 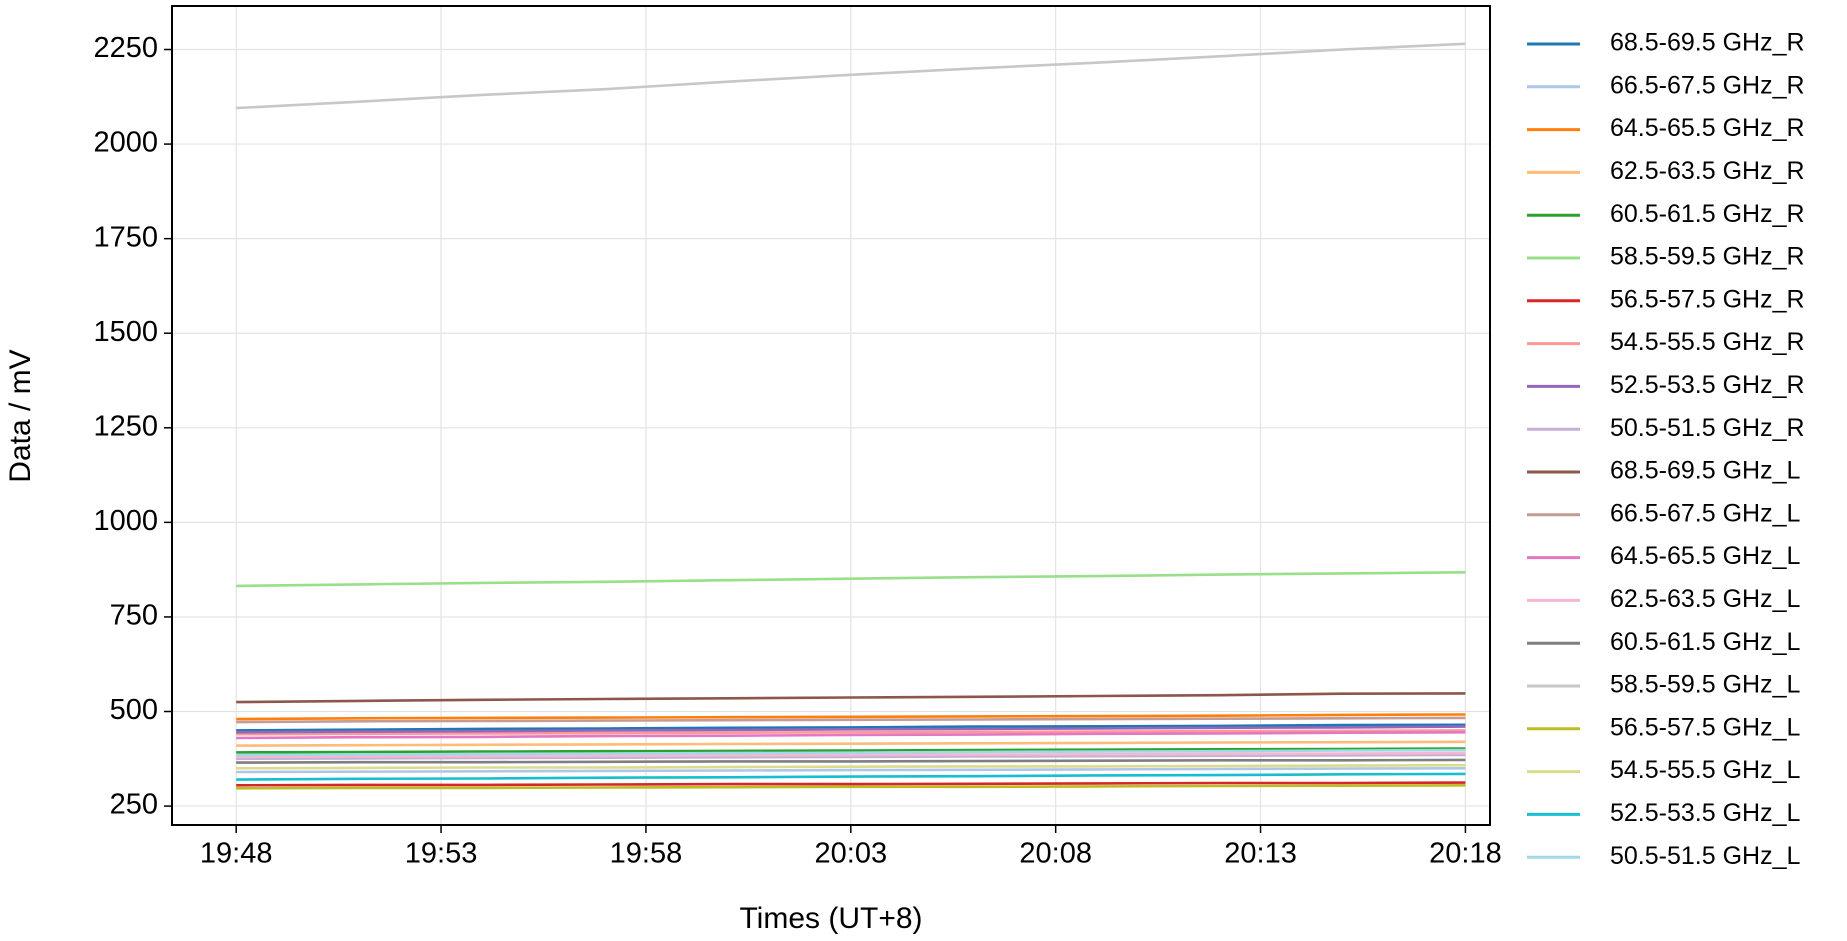 I want to click on legend-label: 60.5-61.5 GHz_L, so click(x=1705, y=642).